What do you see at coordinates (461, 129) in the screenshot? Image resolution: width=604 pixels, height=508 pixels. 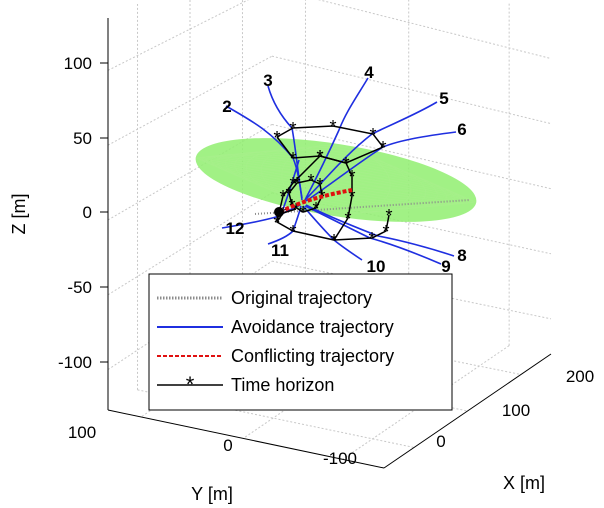 I see `trajectory-label: 6` at bounding box center [461, 129].